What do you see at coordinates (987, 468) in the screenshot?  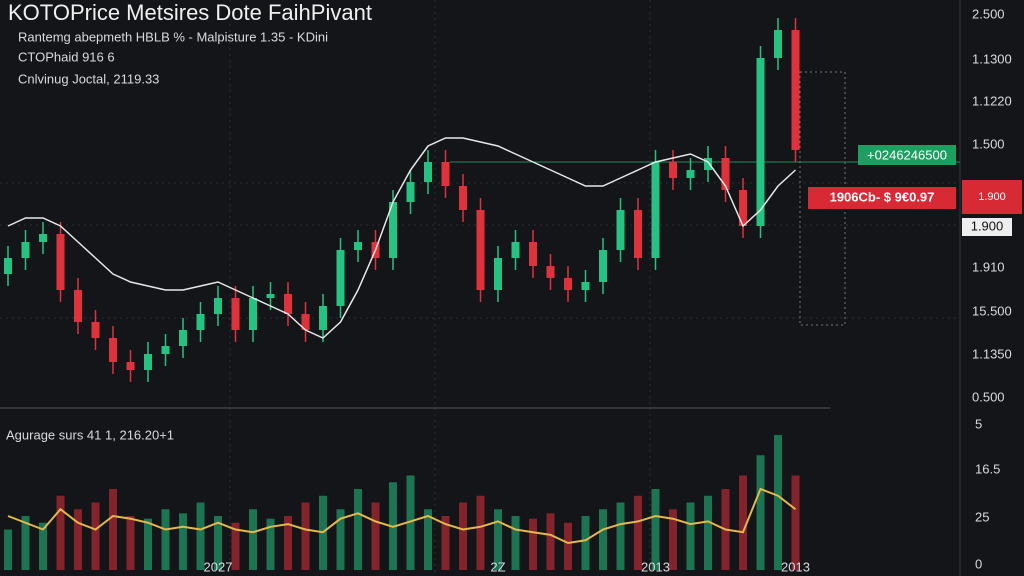 I see `volume-label: 16.5` at bounding box center [987, 468].